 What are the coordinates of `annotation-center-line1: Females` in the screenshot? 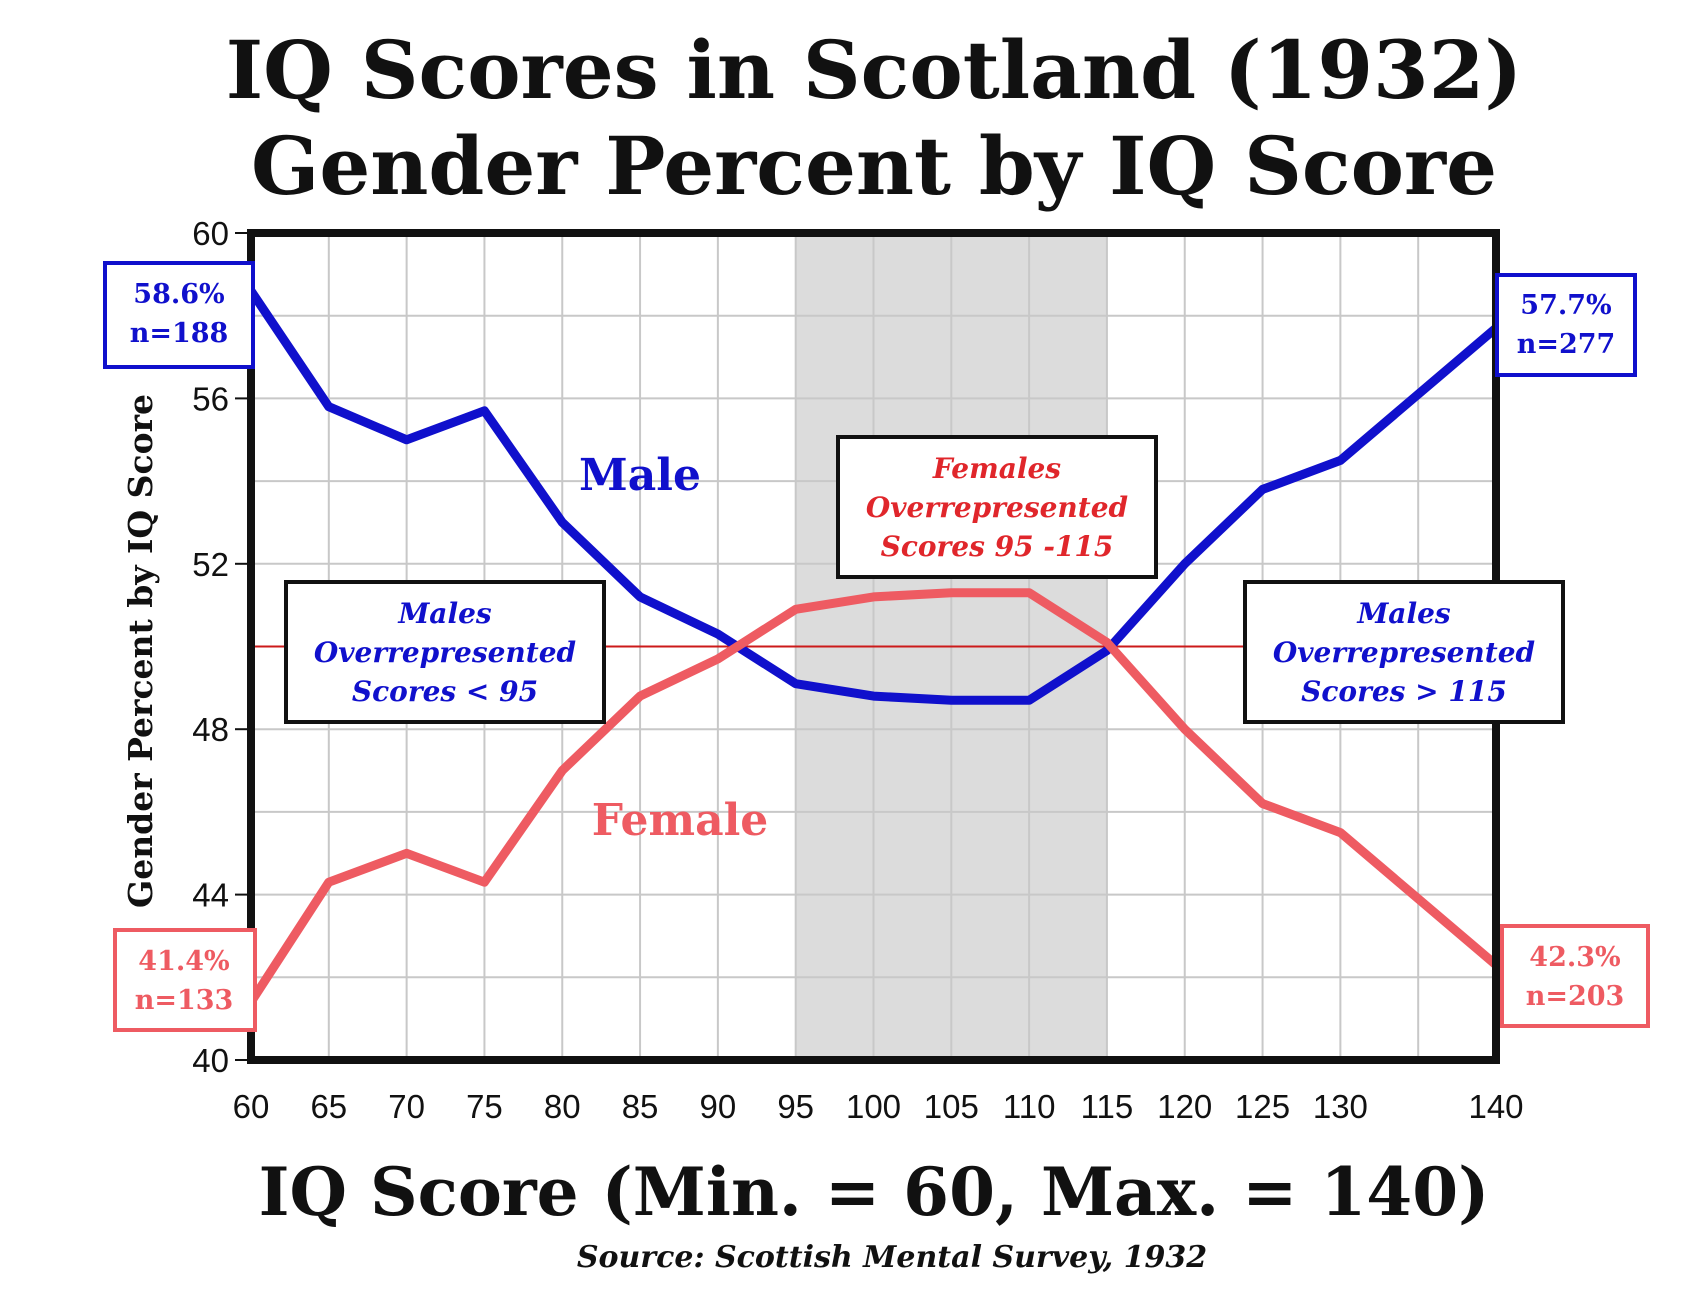 It's located at (996, 468).